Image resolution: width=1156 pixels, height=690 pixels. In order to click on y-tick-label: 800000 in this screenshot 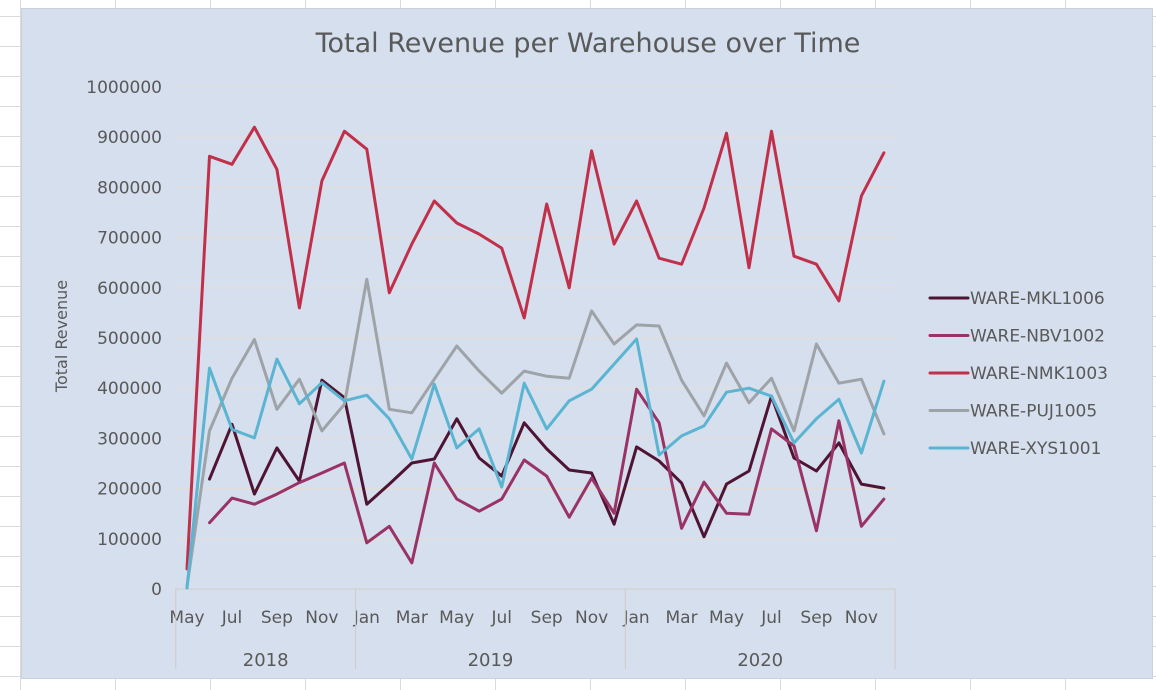, I will do `click(129, 188)`.